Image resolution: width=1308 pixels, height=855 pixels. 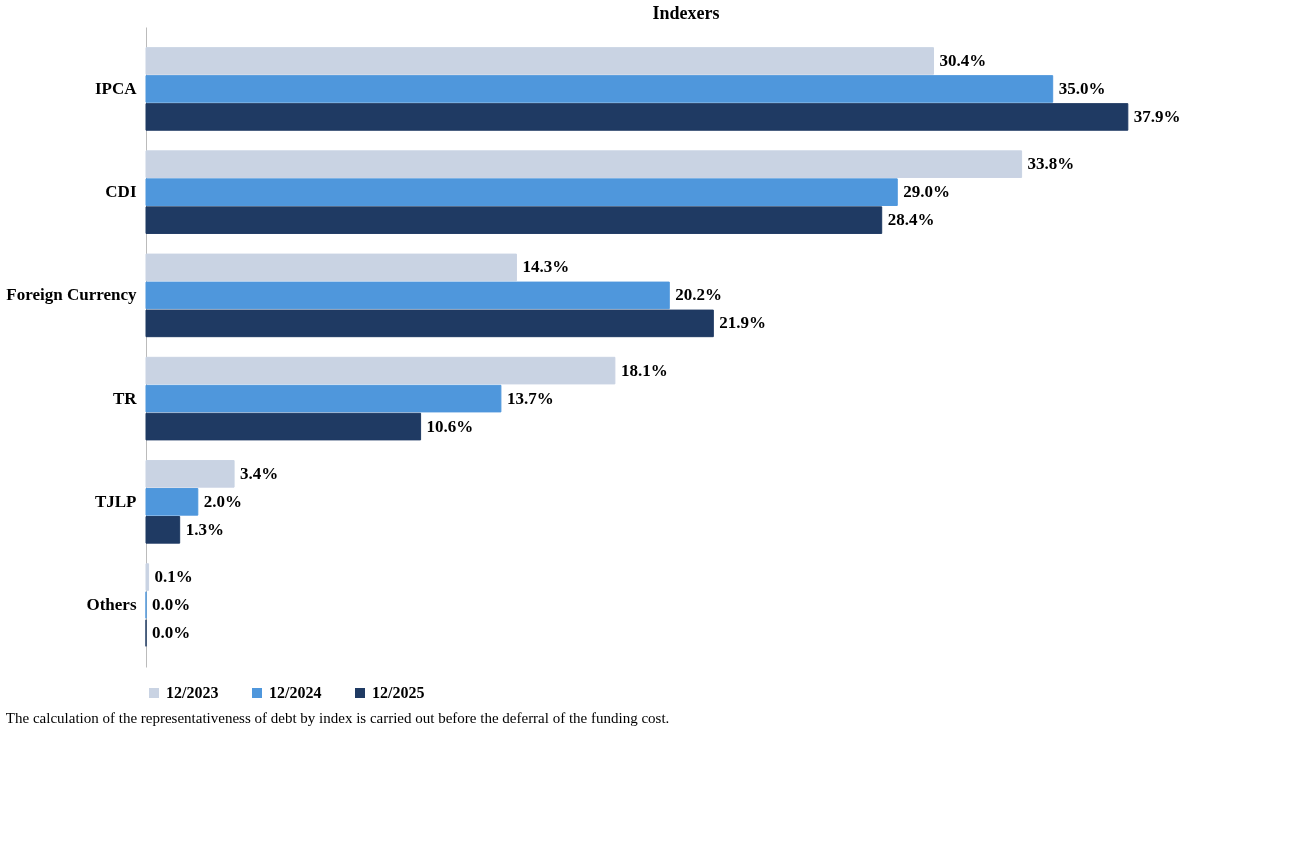 I want to click on legend-label: 12/2023, so click(x=192, y=692).